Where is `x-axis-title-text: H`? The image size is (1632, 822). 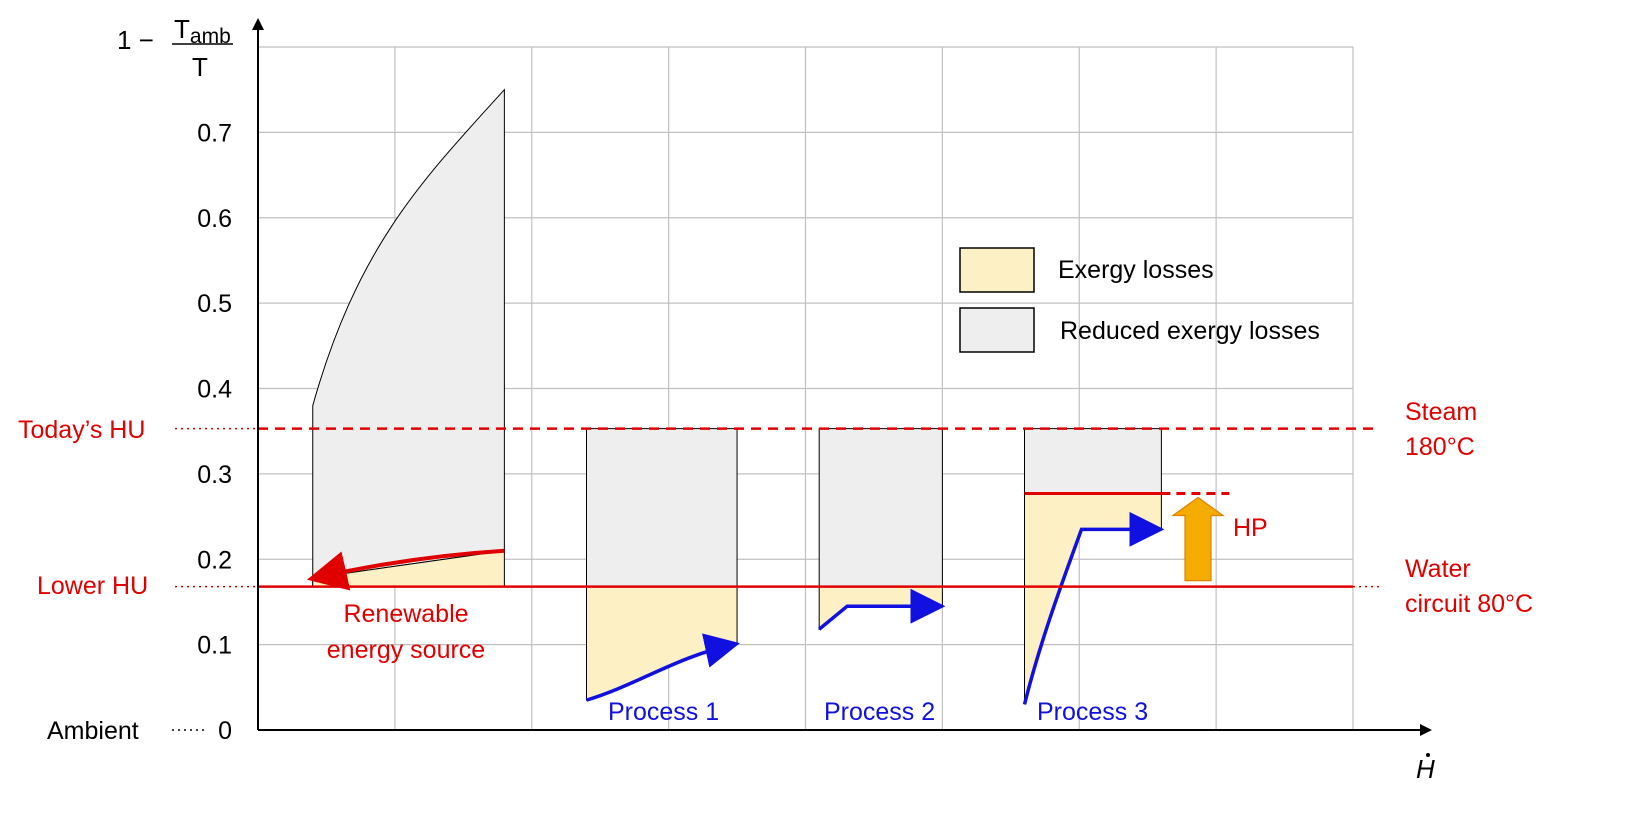
x-axis-title-text: H is located at coordinates (1425, 769).